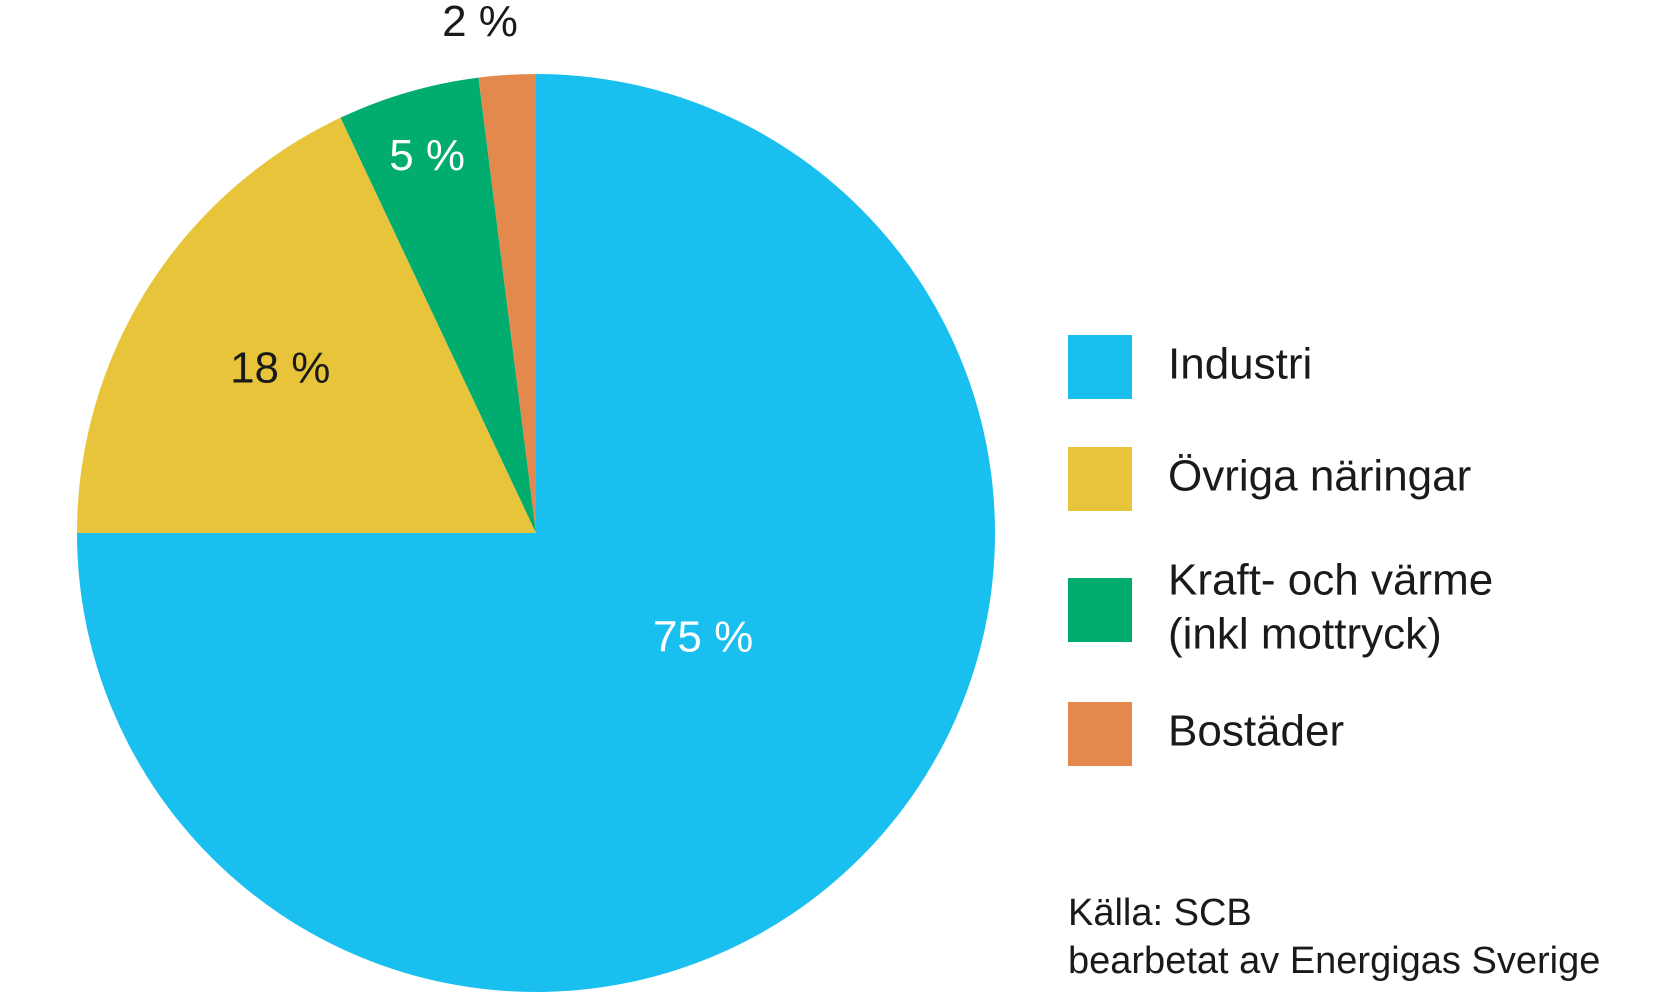 The width and height of the screenshot is (1666, 1001). I want to click on pie-slice-label: 5 %, so click(427, 155).